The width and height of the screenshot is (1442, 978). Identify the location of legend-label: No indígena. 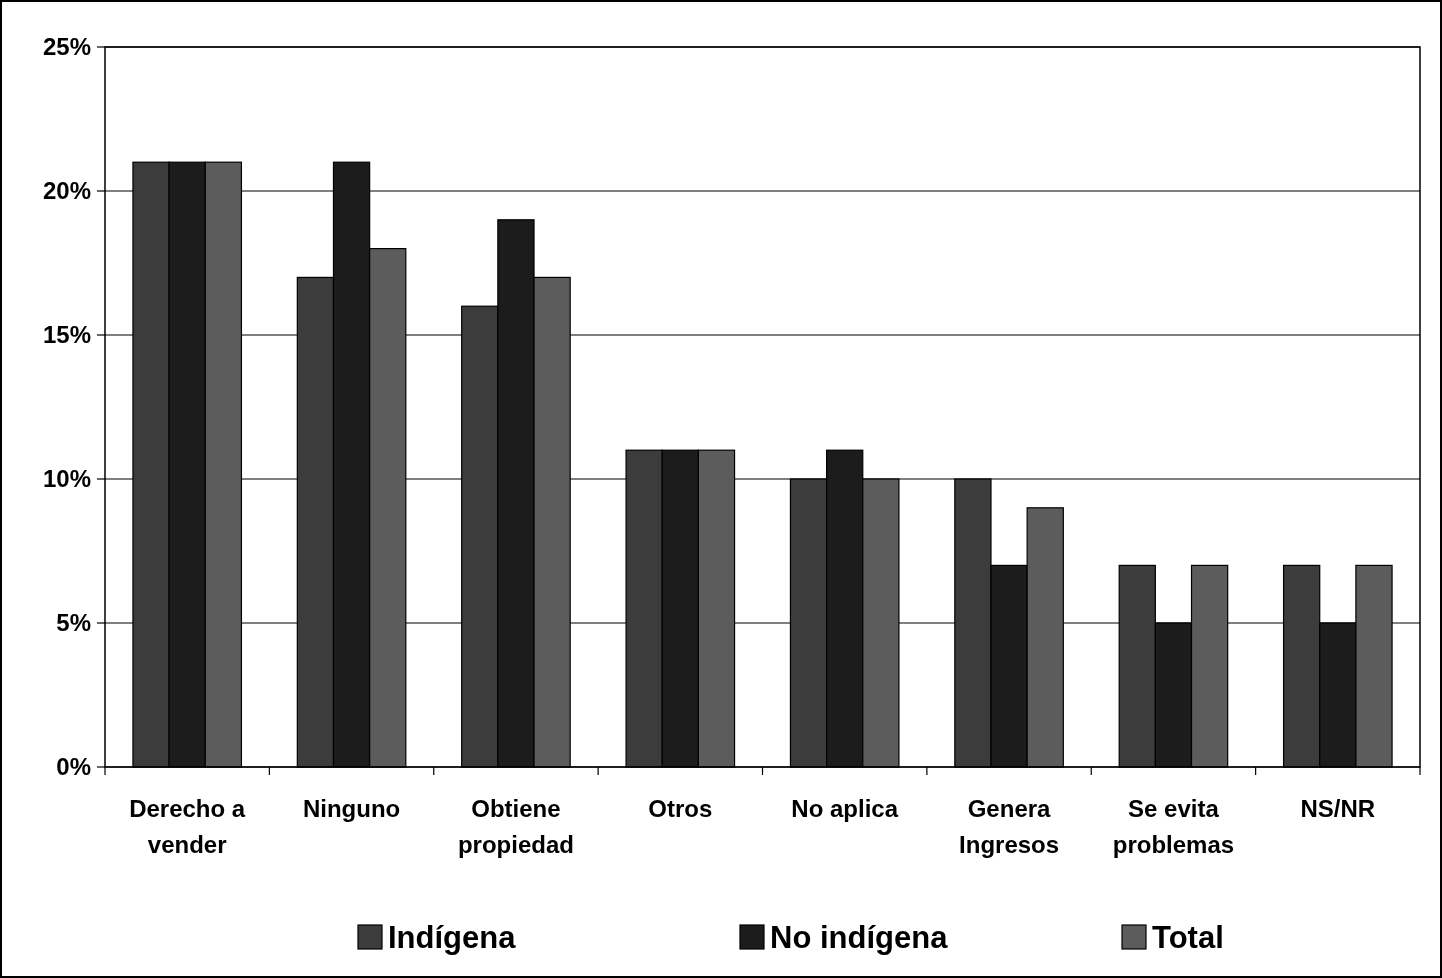
(859, 938).